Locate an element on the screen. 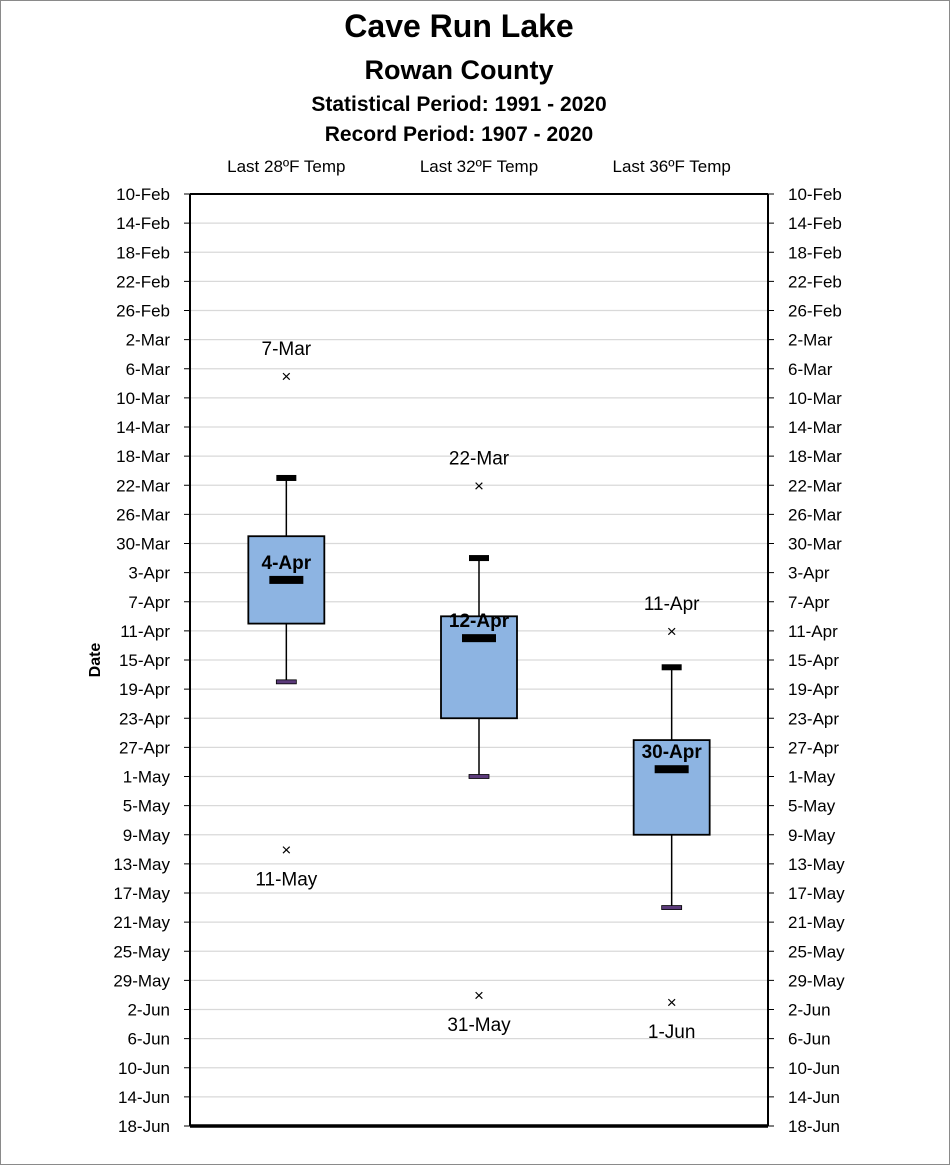 Image resolution: width=950 pixels, height=1165 pixels. y-tick-label-right: 14-Feb is located at coordinates (815, 223).